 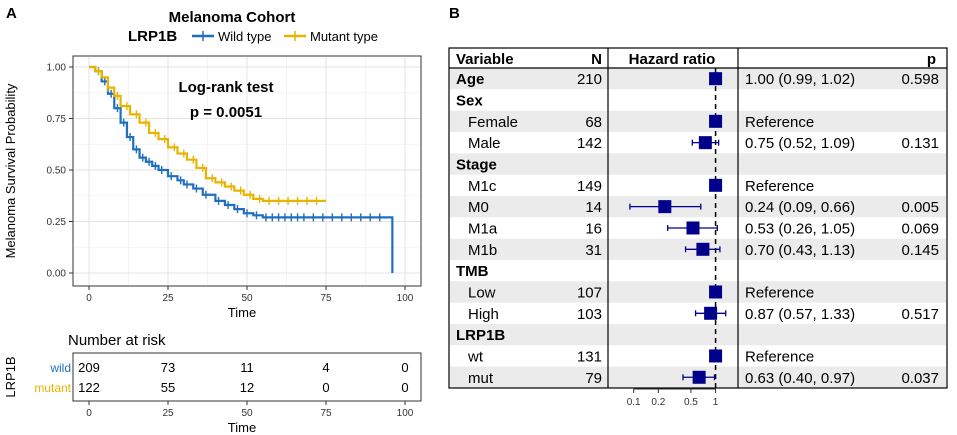 I want to click on forest-hr-ci-text: 0.87 (0.57, 1.33), so click(x=800, y=314).